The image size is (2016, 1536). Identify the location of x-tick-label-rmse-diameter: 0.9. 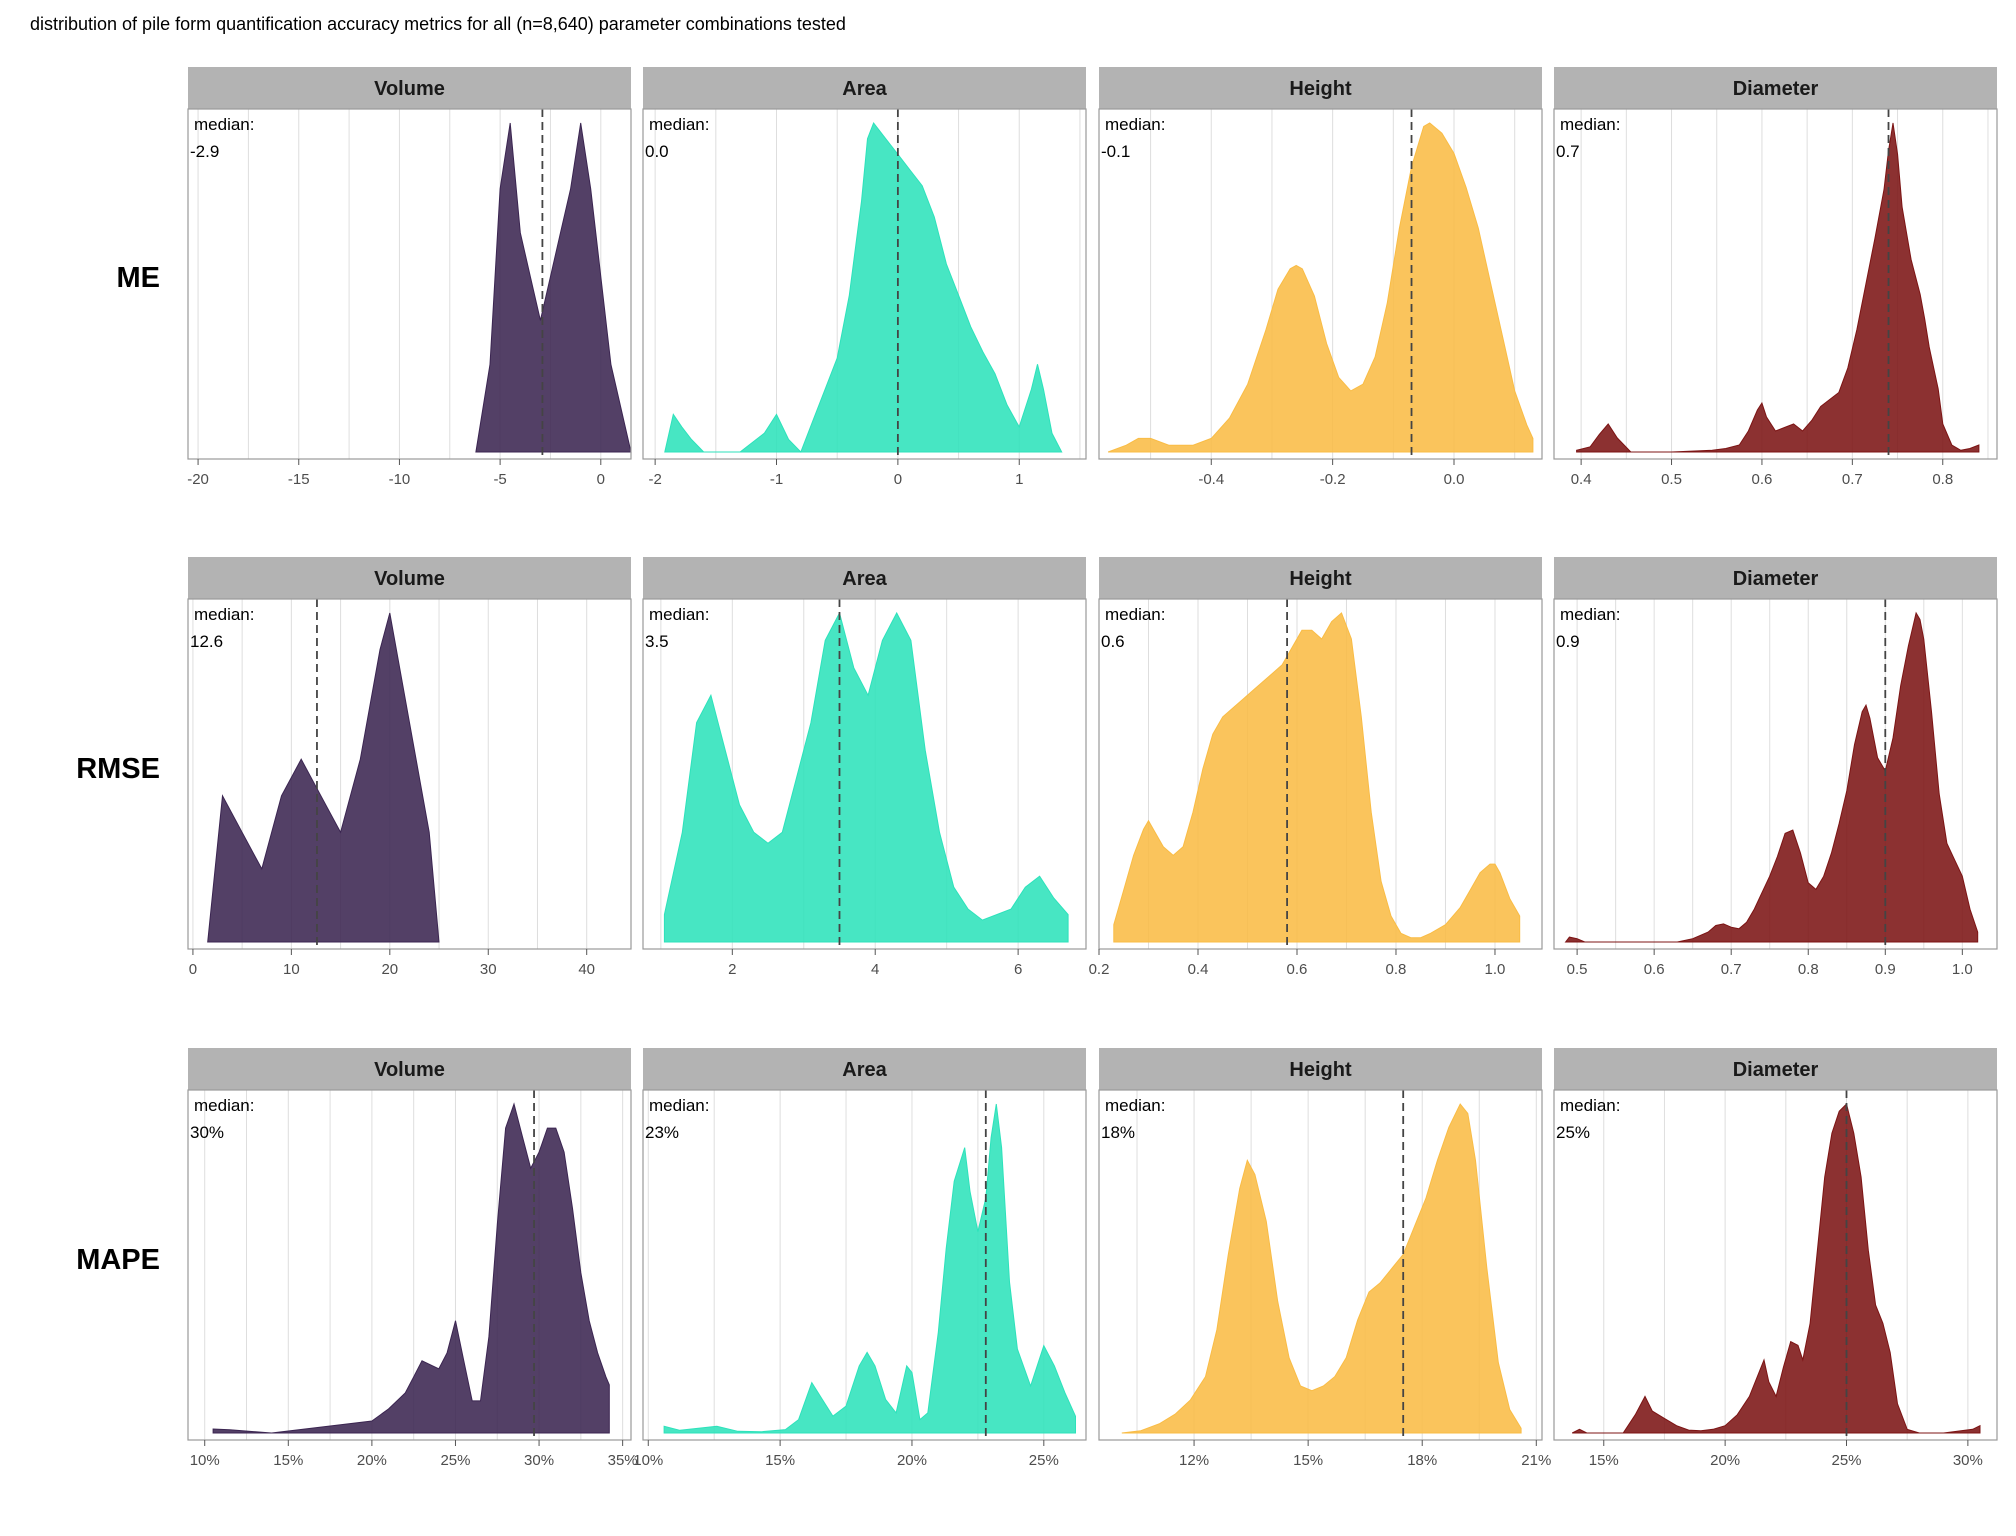
(1885, 969).